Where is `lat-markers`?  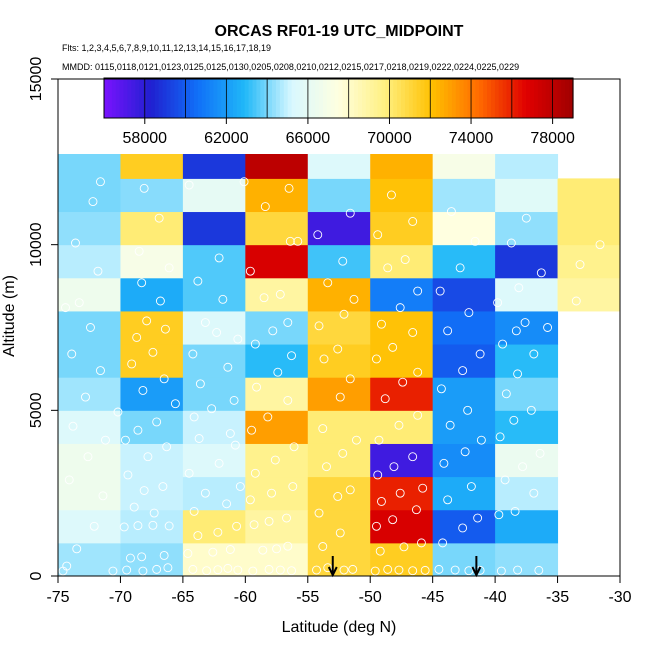
lat-markers is located at coordinates (404, 567).